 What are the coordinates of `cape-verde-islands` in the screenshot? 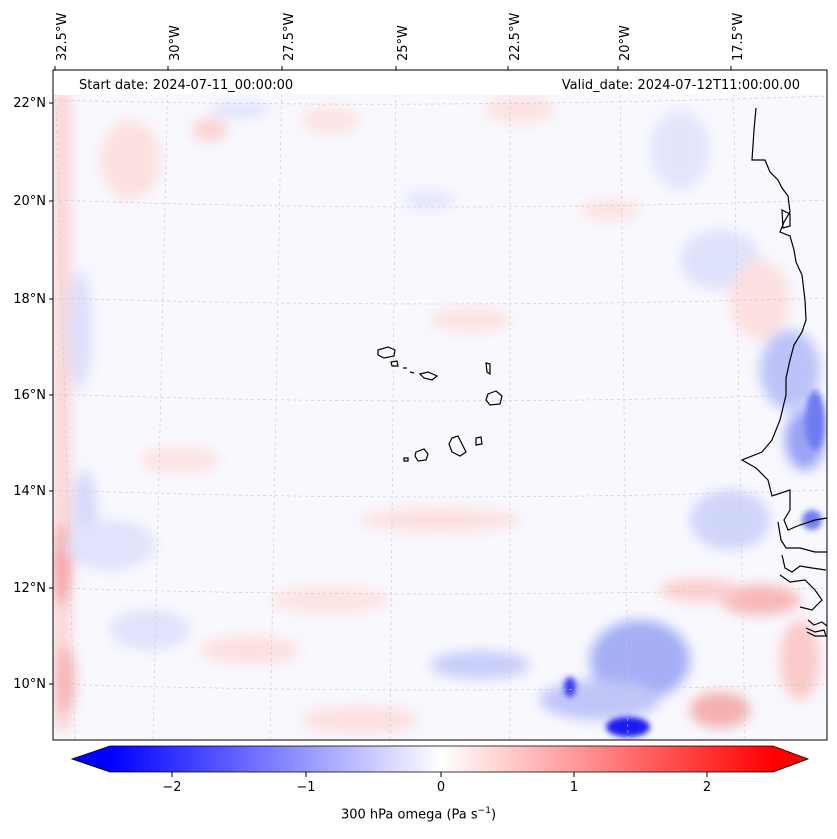 It's located at (440, 404).